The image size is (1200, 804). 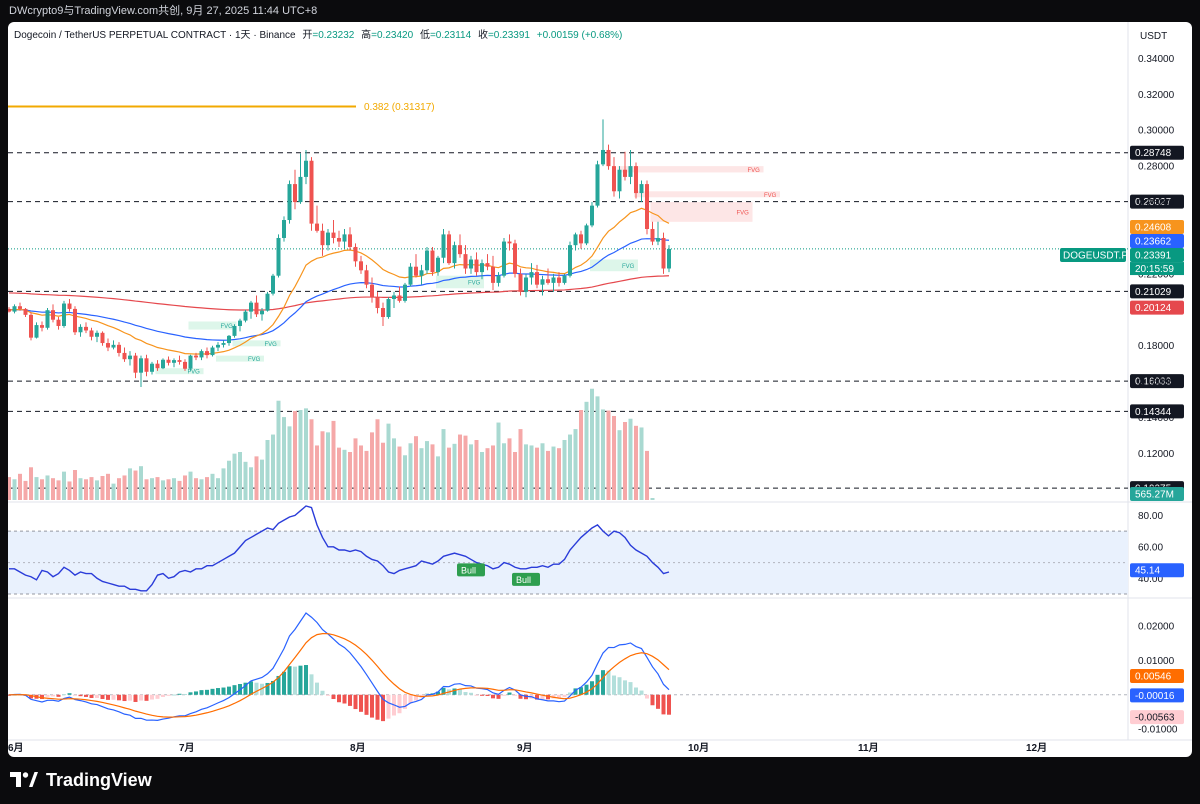 What do you see at coordinates (187, 748) in the screenshot?
I see `time-tick-label: 7月` at bounding box center [187, 748].